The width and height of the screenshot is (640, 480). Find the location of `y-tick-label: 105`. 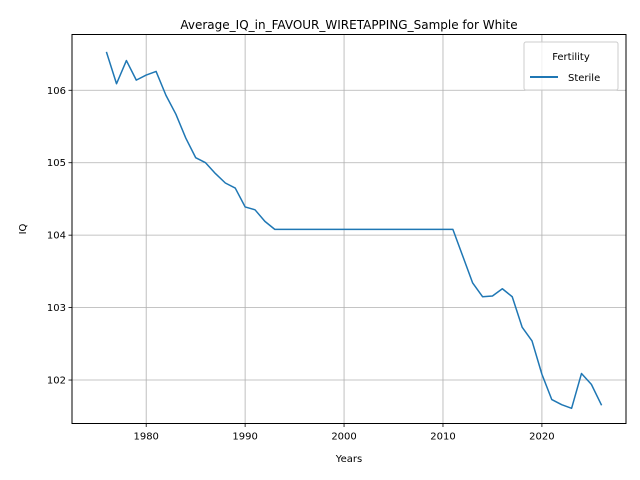

y-tick-label: 105 is located at coordinates (56, 163).